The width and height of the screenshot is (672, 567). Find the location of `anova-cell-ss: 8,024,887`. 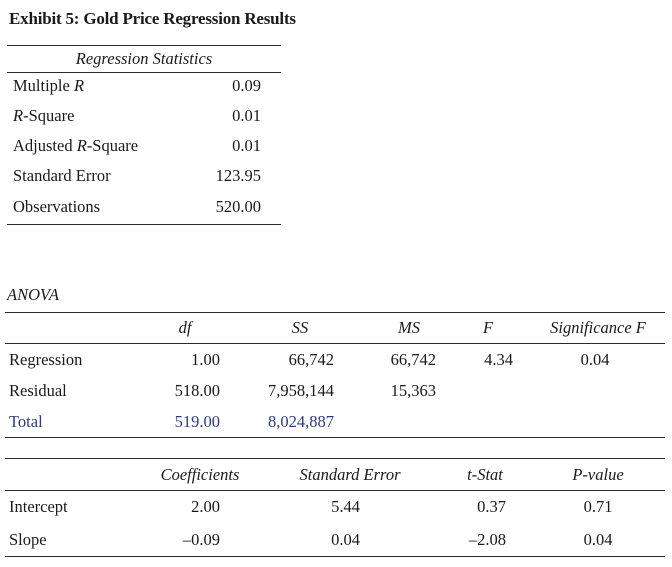

anova-cell-ss: 8,024,887 is located at coordinates (301, 421).